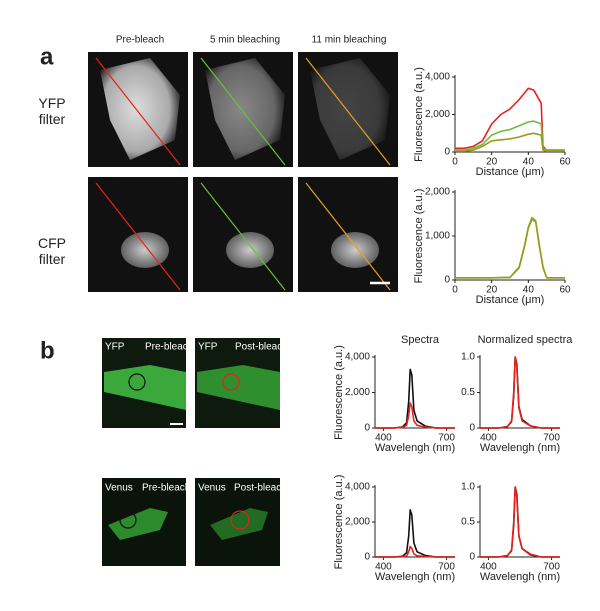 Image resolution: width=600 pixels, height=611 pixels. I want to click on column-header: Pre-bleach, so click(140, 40).